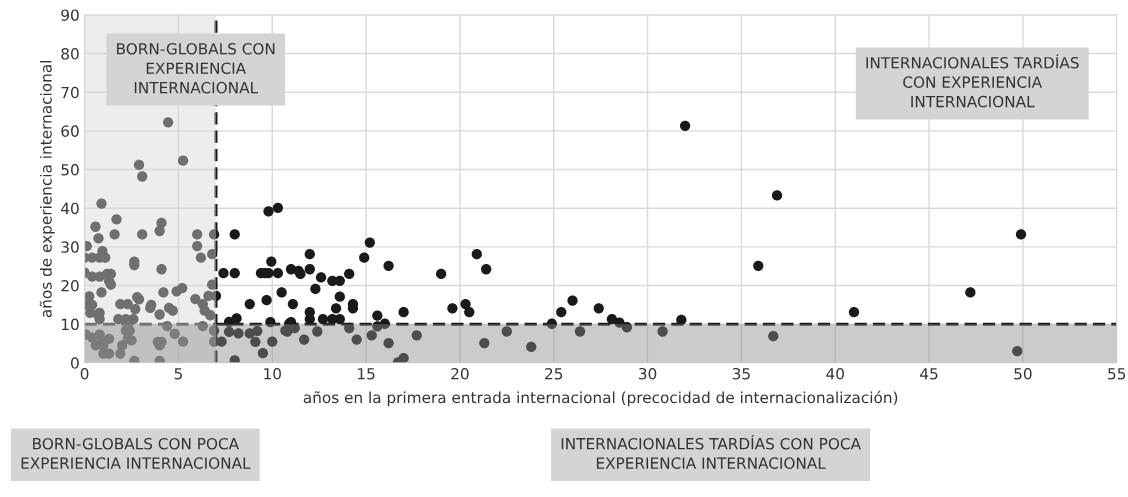  Describe the element at coordinates (741, 373) in the screenshot. I see `x-tick-label: 35` at that location.